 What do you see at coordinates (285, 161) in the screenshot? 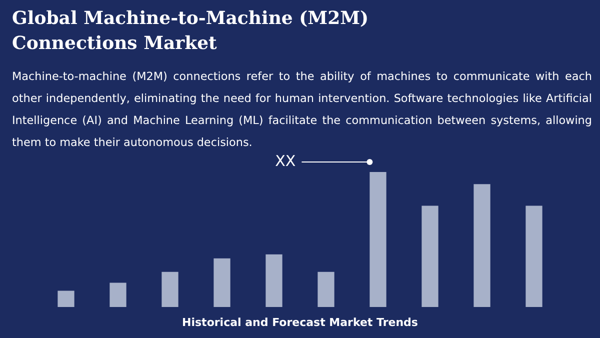
I see `text: XX` at bounding box center [285, 161].